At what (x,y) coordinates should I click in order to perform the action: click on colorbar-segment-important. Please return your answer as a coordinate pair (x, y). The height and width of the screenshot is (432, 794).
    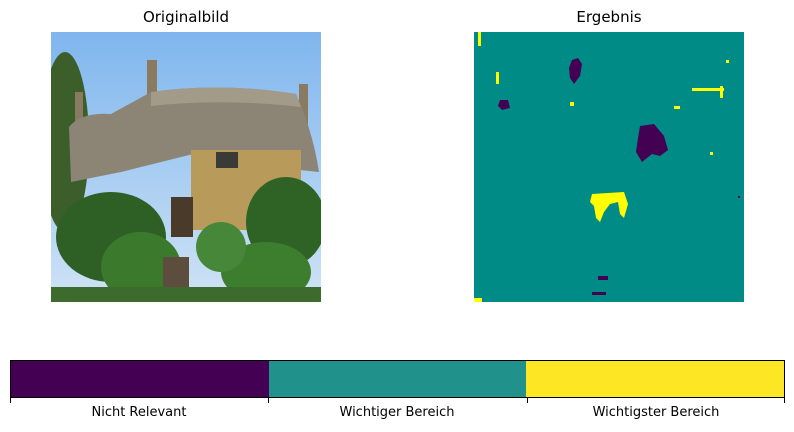
    Looking at the image, I should click on (397, 379).